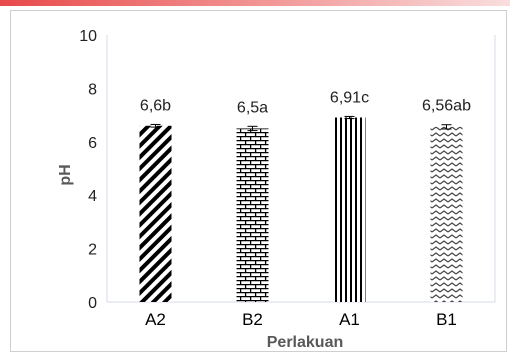 Image resolution: width=510 pixels, height=353 pixels. What do you see at coordinates (301, 319) in the screenshot?
I see `x-tick-labels: A2 B2 A1 B1` at bounding box center [301, 319].